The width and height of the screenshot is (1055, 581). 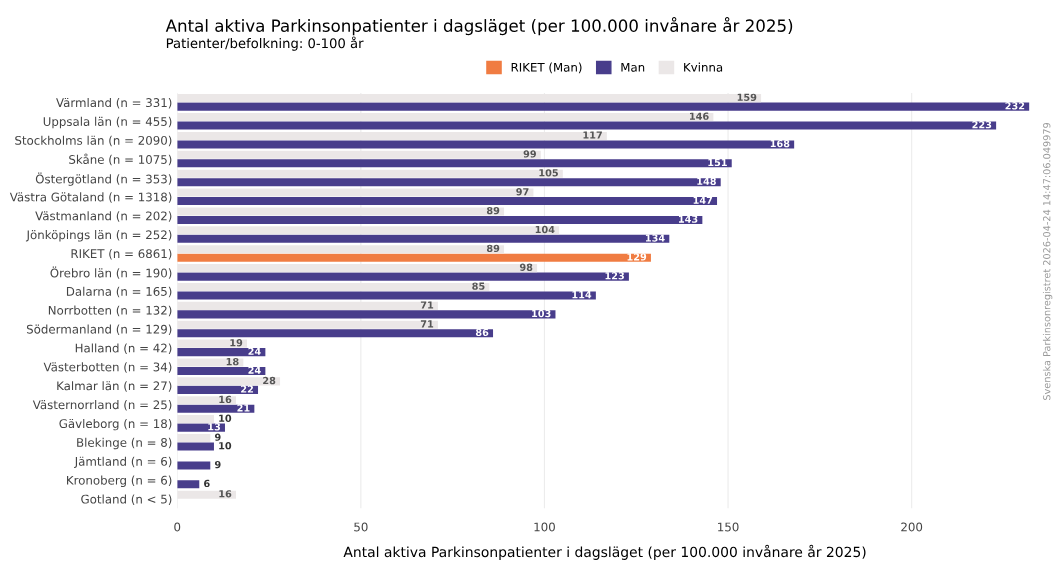 What do you see at coordinates (107, 367) in the screenshot?
I see `y-tick-label: Västerbotten (n = 34)` at bounding box center [107, 367].